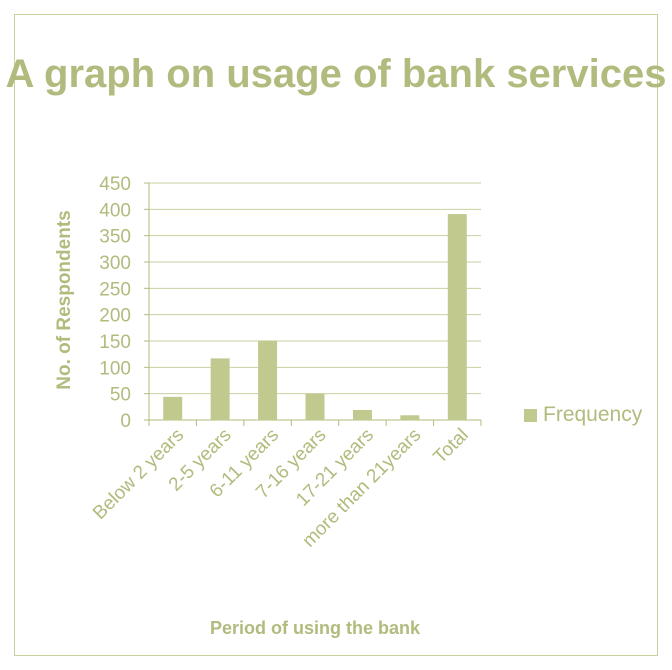 Image resolution: width=672 pixels, height=670 pixels. I want to click on legend-swatch, so click(530, 415).